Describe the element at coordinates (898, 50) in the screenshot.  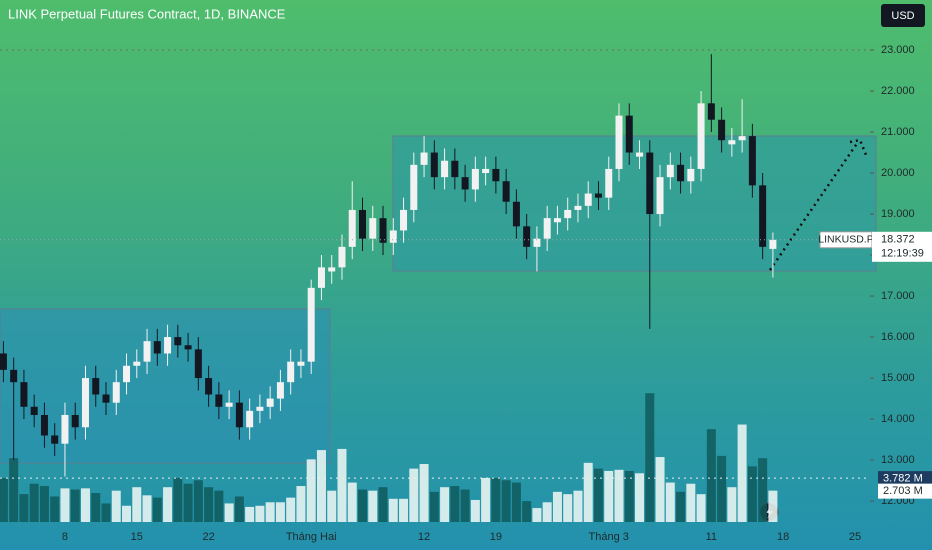
I see `y-tick-label: 23.000` at that location.